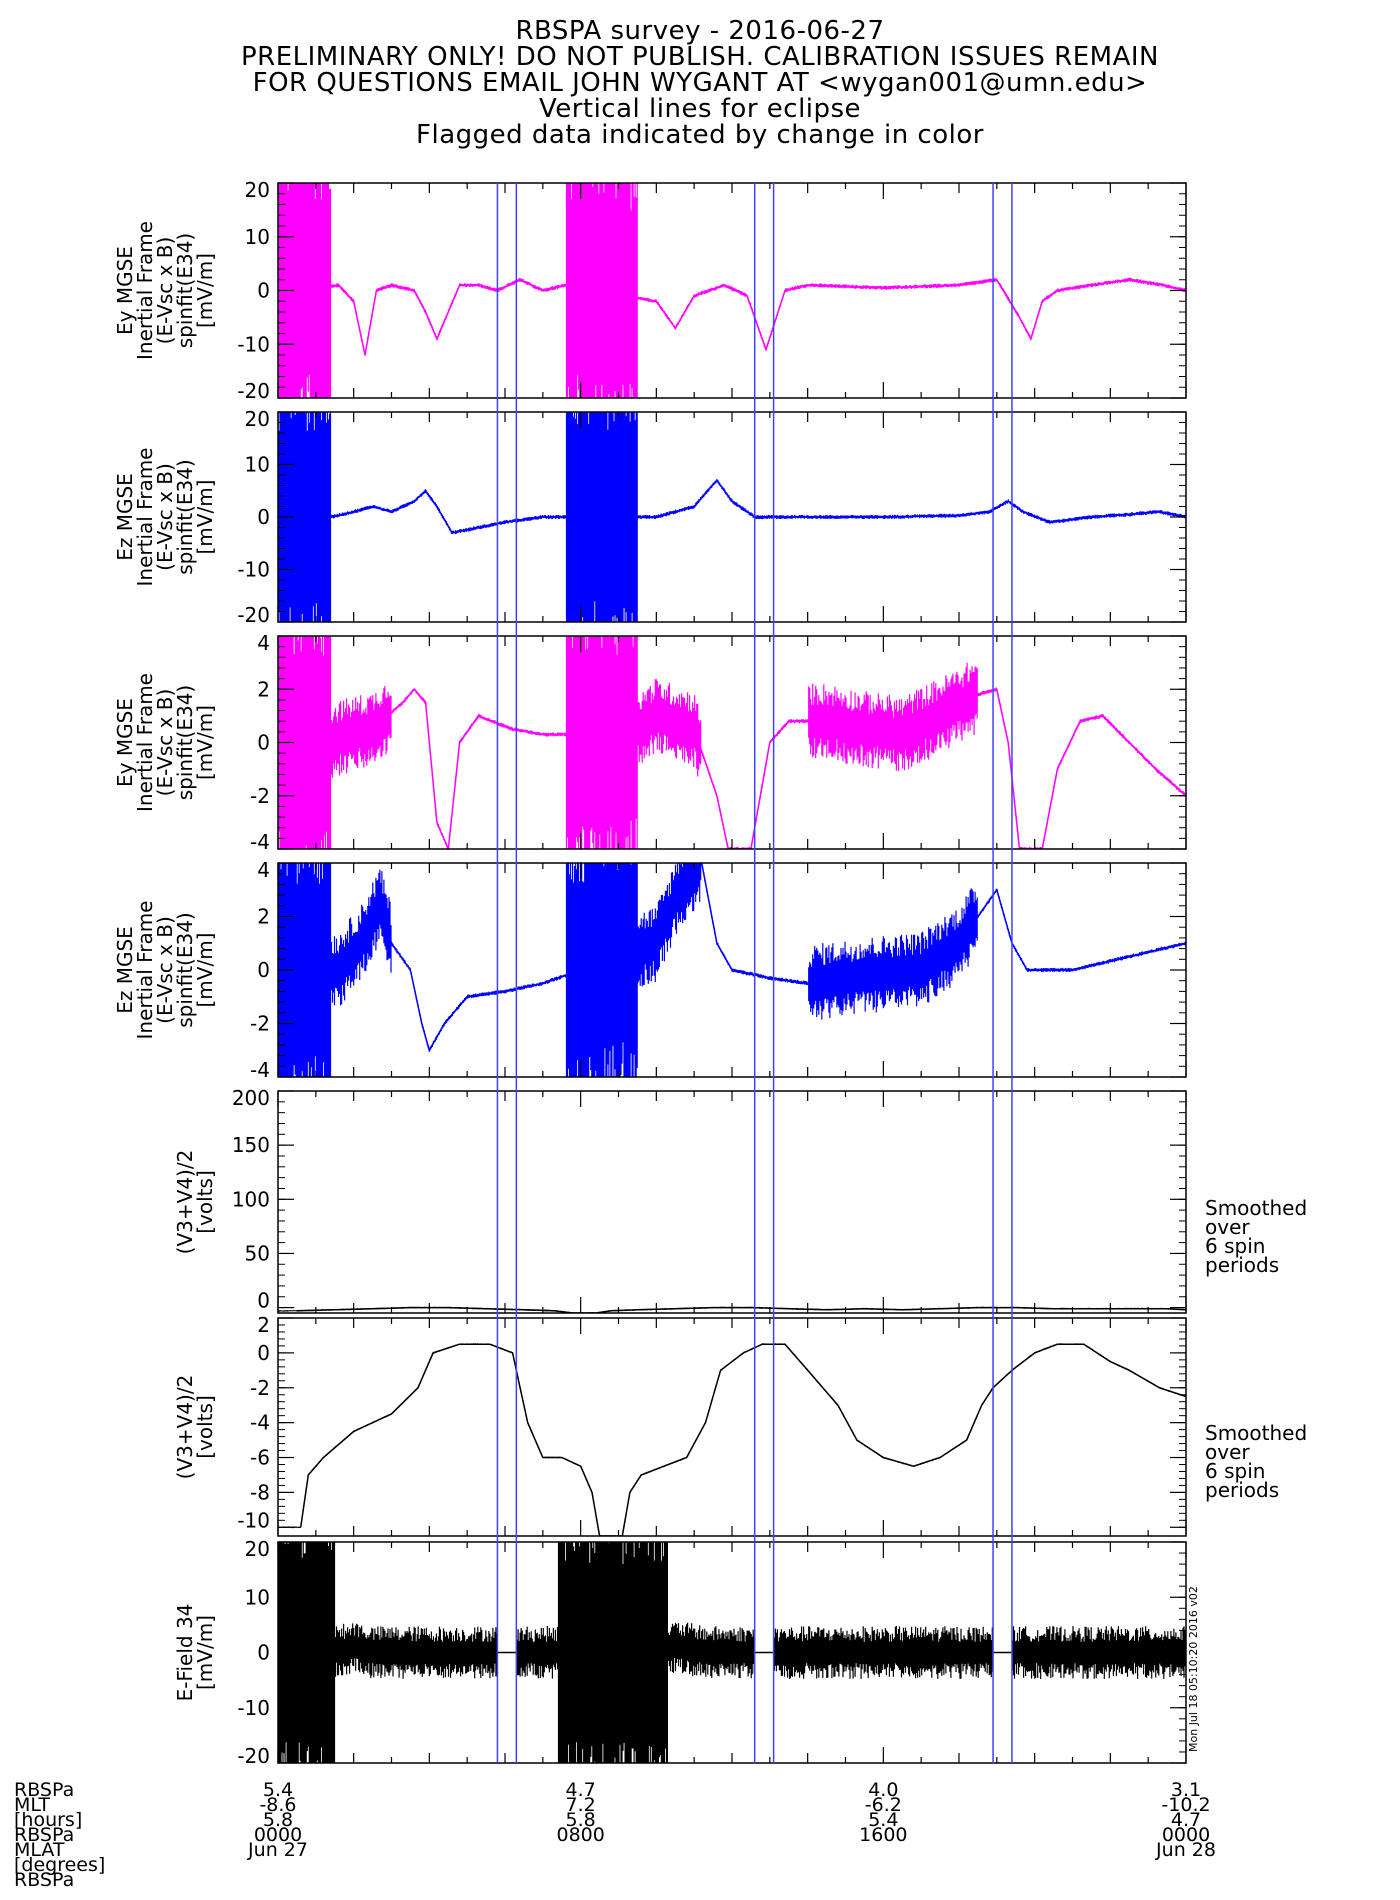  What do you see at coordinates (251, 1098) in the screenshot?
I see `y-tick-label: 200` at bounding box center [251, 1098].